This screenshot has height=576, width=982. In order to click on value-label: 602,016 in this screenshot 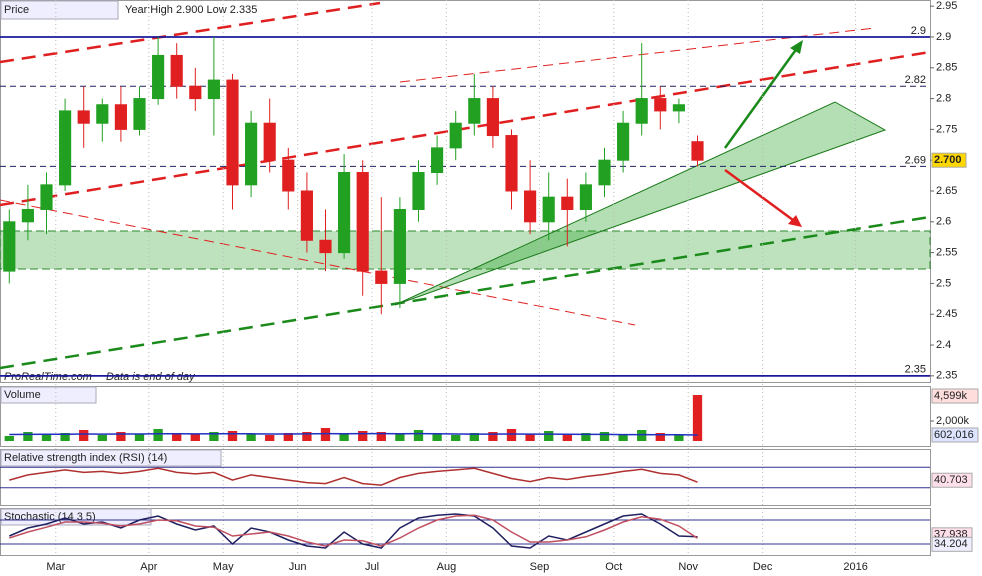, I will do `click(954, 435)`.